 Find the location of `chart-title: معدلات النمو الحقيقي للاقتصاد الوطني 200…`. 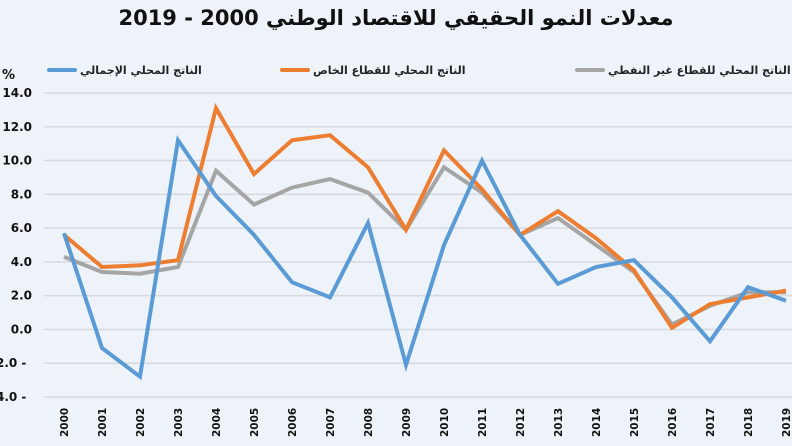

chart-title: معدلات النمو الحقيقي للاقتصاد الوطني 200… is located at coordinates (396, 18).